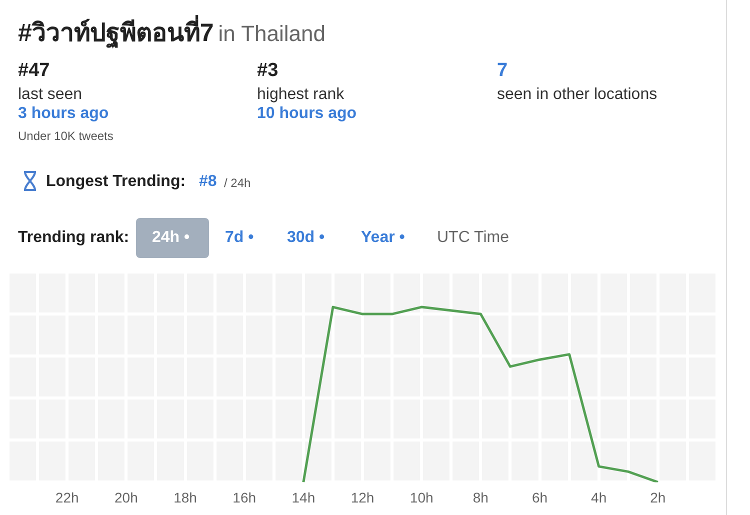 The height and width of the screenshot is (515, 750). What do you see at coordinates (267, 71) in the screenshot?
I see `text: #3` at bounding box center [267, 71].